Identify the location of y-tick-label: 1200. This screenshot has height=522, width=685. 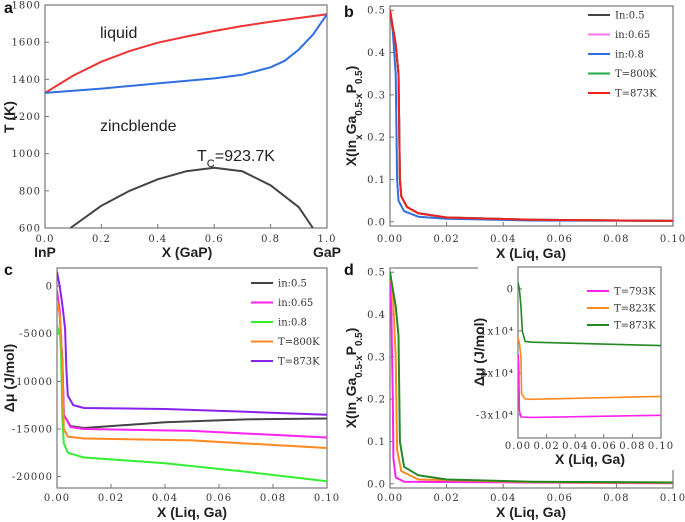
(26, 117).